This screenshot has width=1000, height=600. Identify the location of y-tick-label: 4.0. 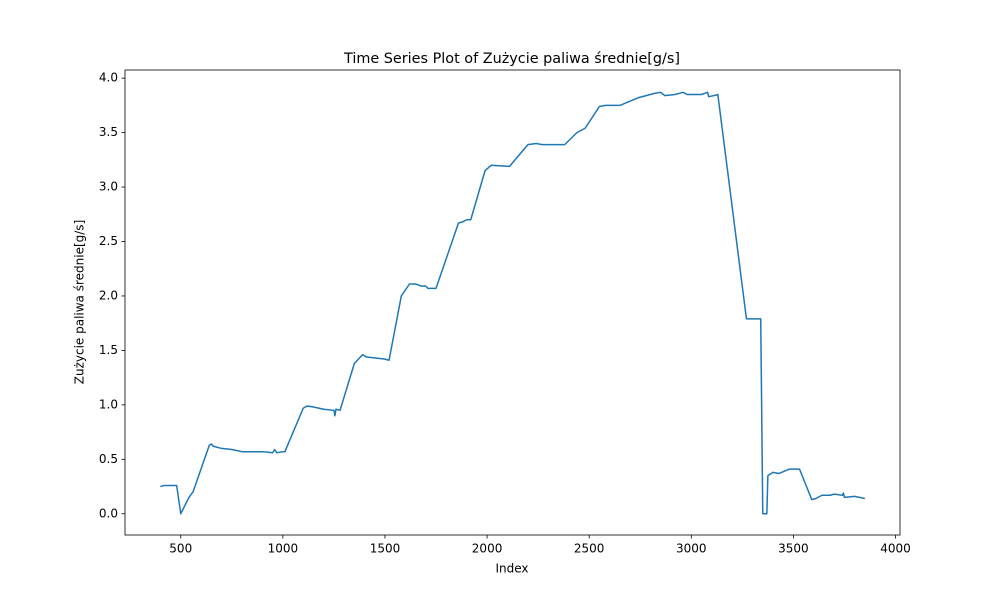
(108, 78).